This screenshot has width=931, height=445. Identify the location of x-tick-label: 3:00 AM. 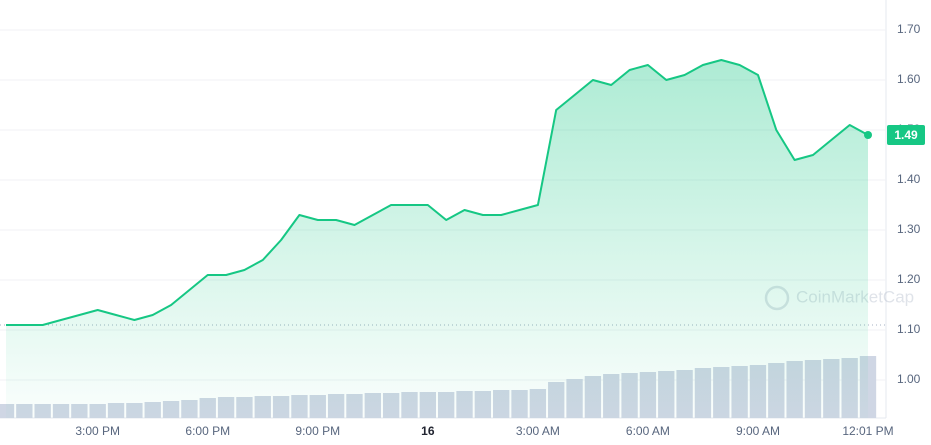
(538, 431).